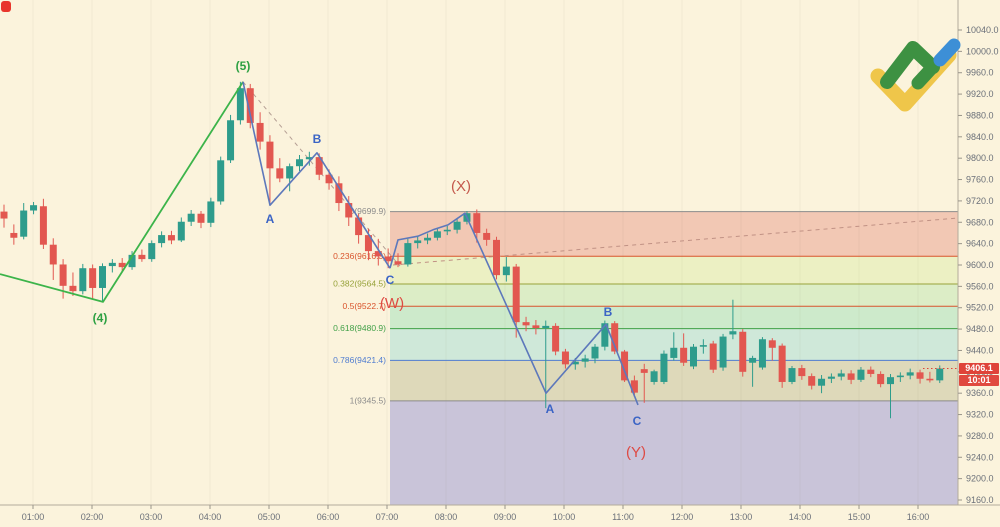 The height and width of the screenshot is (527, 1000). Describe the element at coordinates (6, 6) in the screenshot. I see `record-dot-icon` at that location.